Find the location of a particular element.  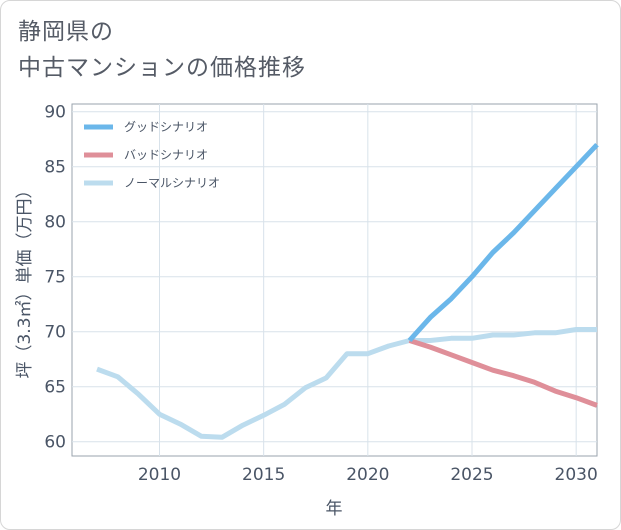

y-tick-label: 70 is located at coordinates (55, 333).